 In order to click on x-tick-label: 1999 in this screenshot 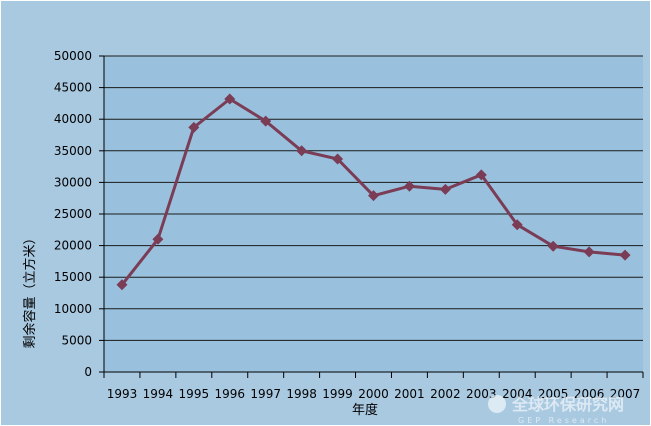, I will do `click(337, 394)`.